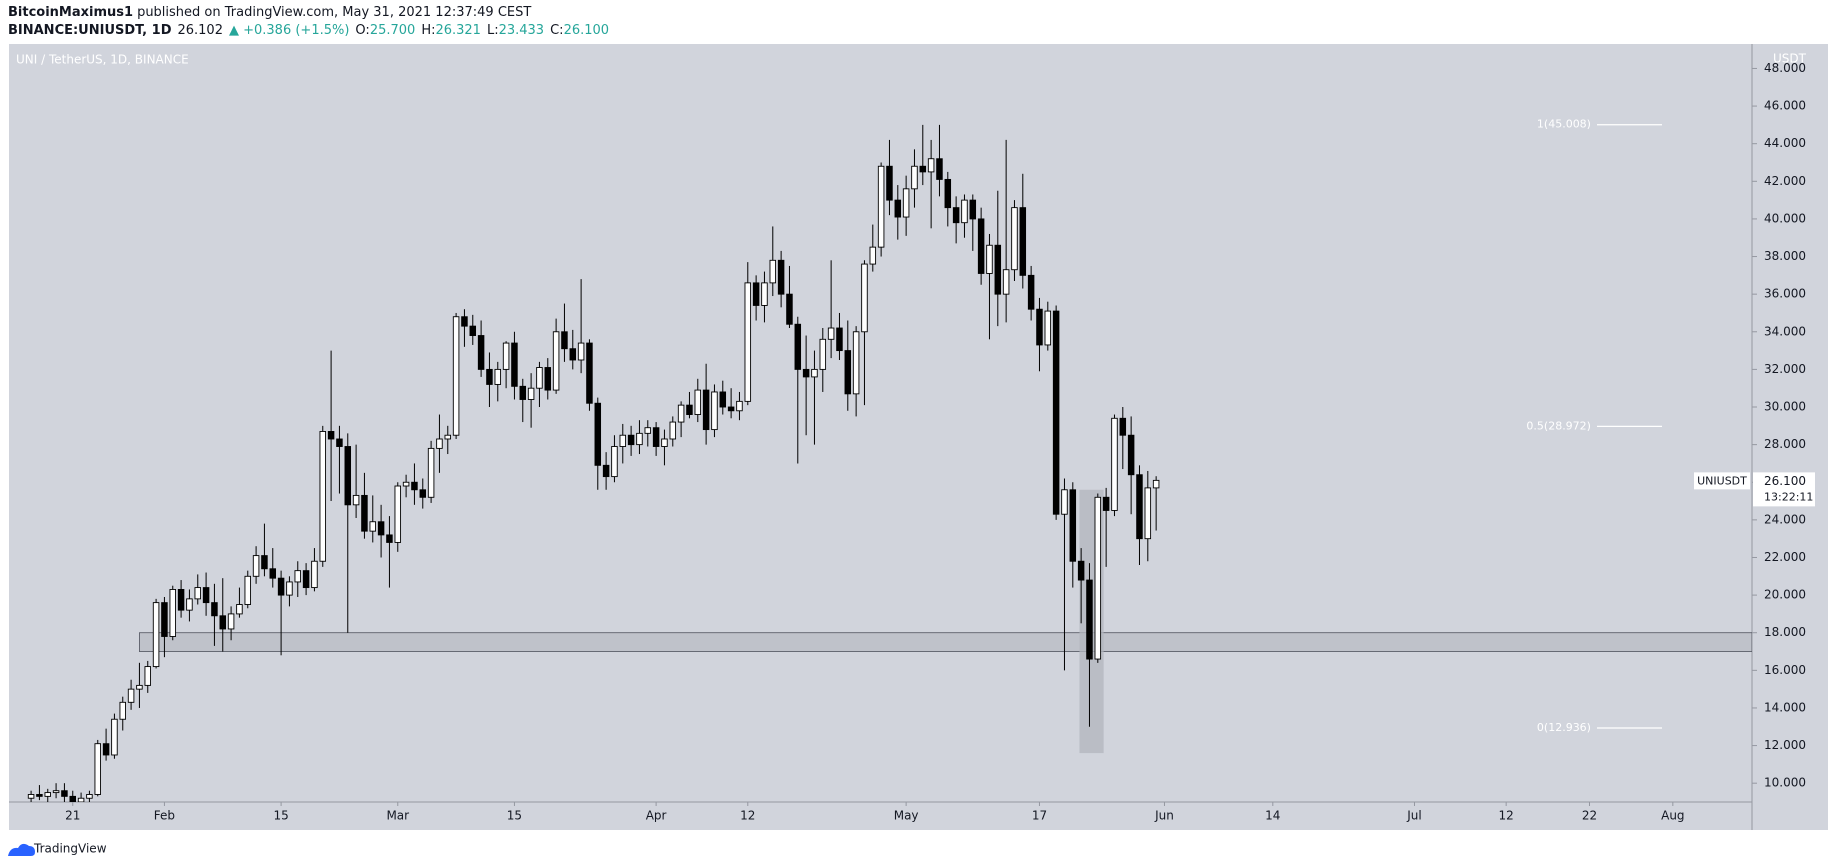 This screenshot has width=1828, height=867. What do you see at coordinates (1164, 816) in the screenshot?
I see `x-tick-label: Jun` at bounding box center [1164, 816].